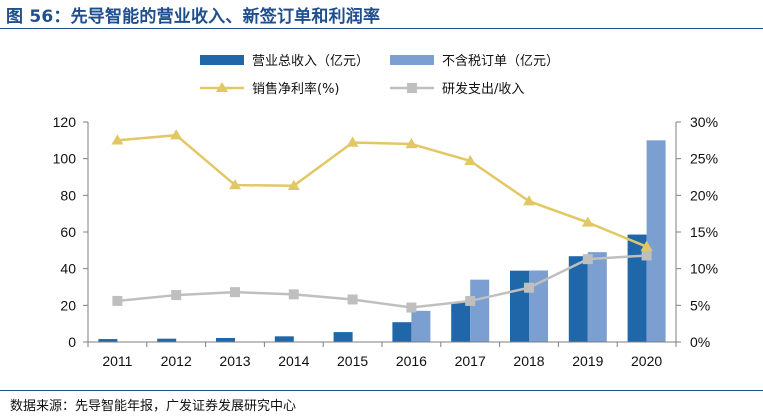 The width and height of the screenshot is (763, 417). What do you see at coordinates (352, 361) in the screenshot?
I see `x-tick-label: 2015` at bounding box center [352, 361].